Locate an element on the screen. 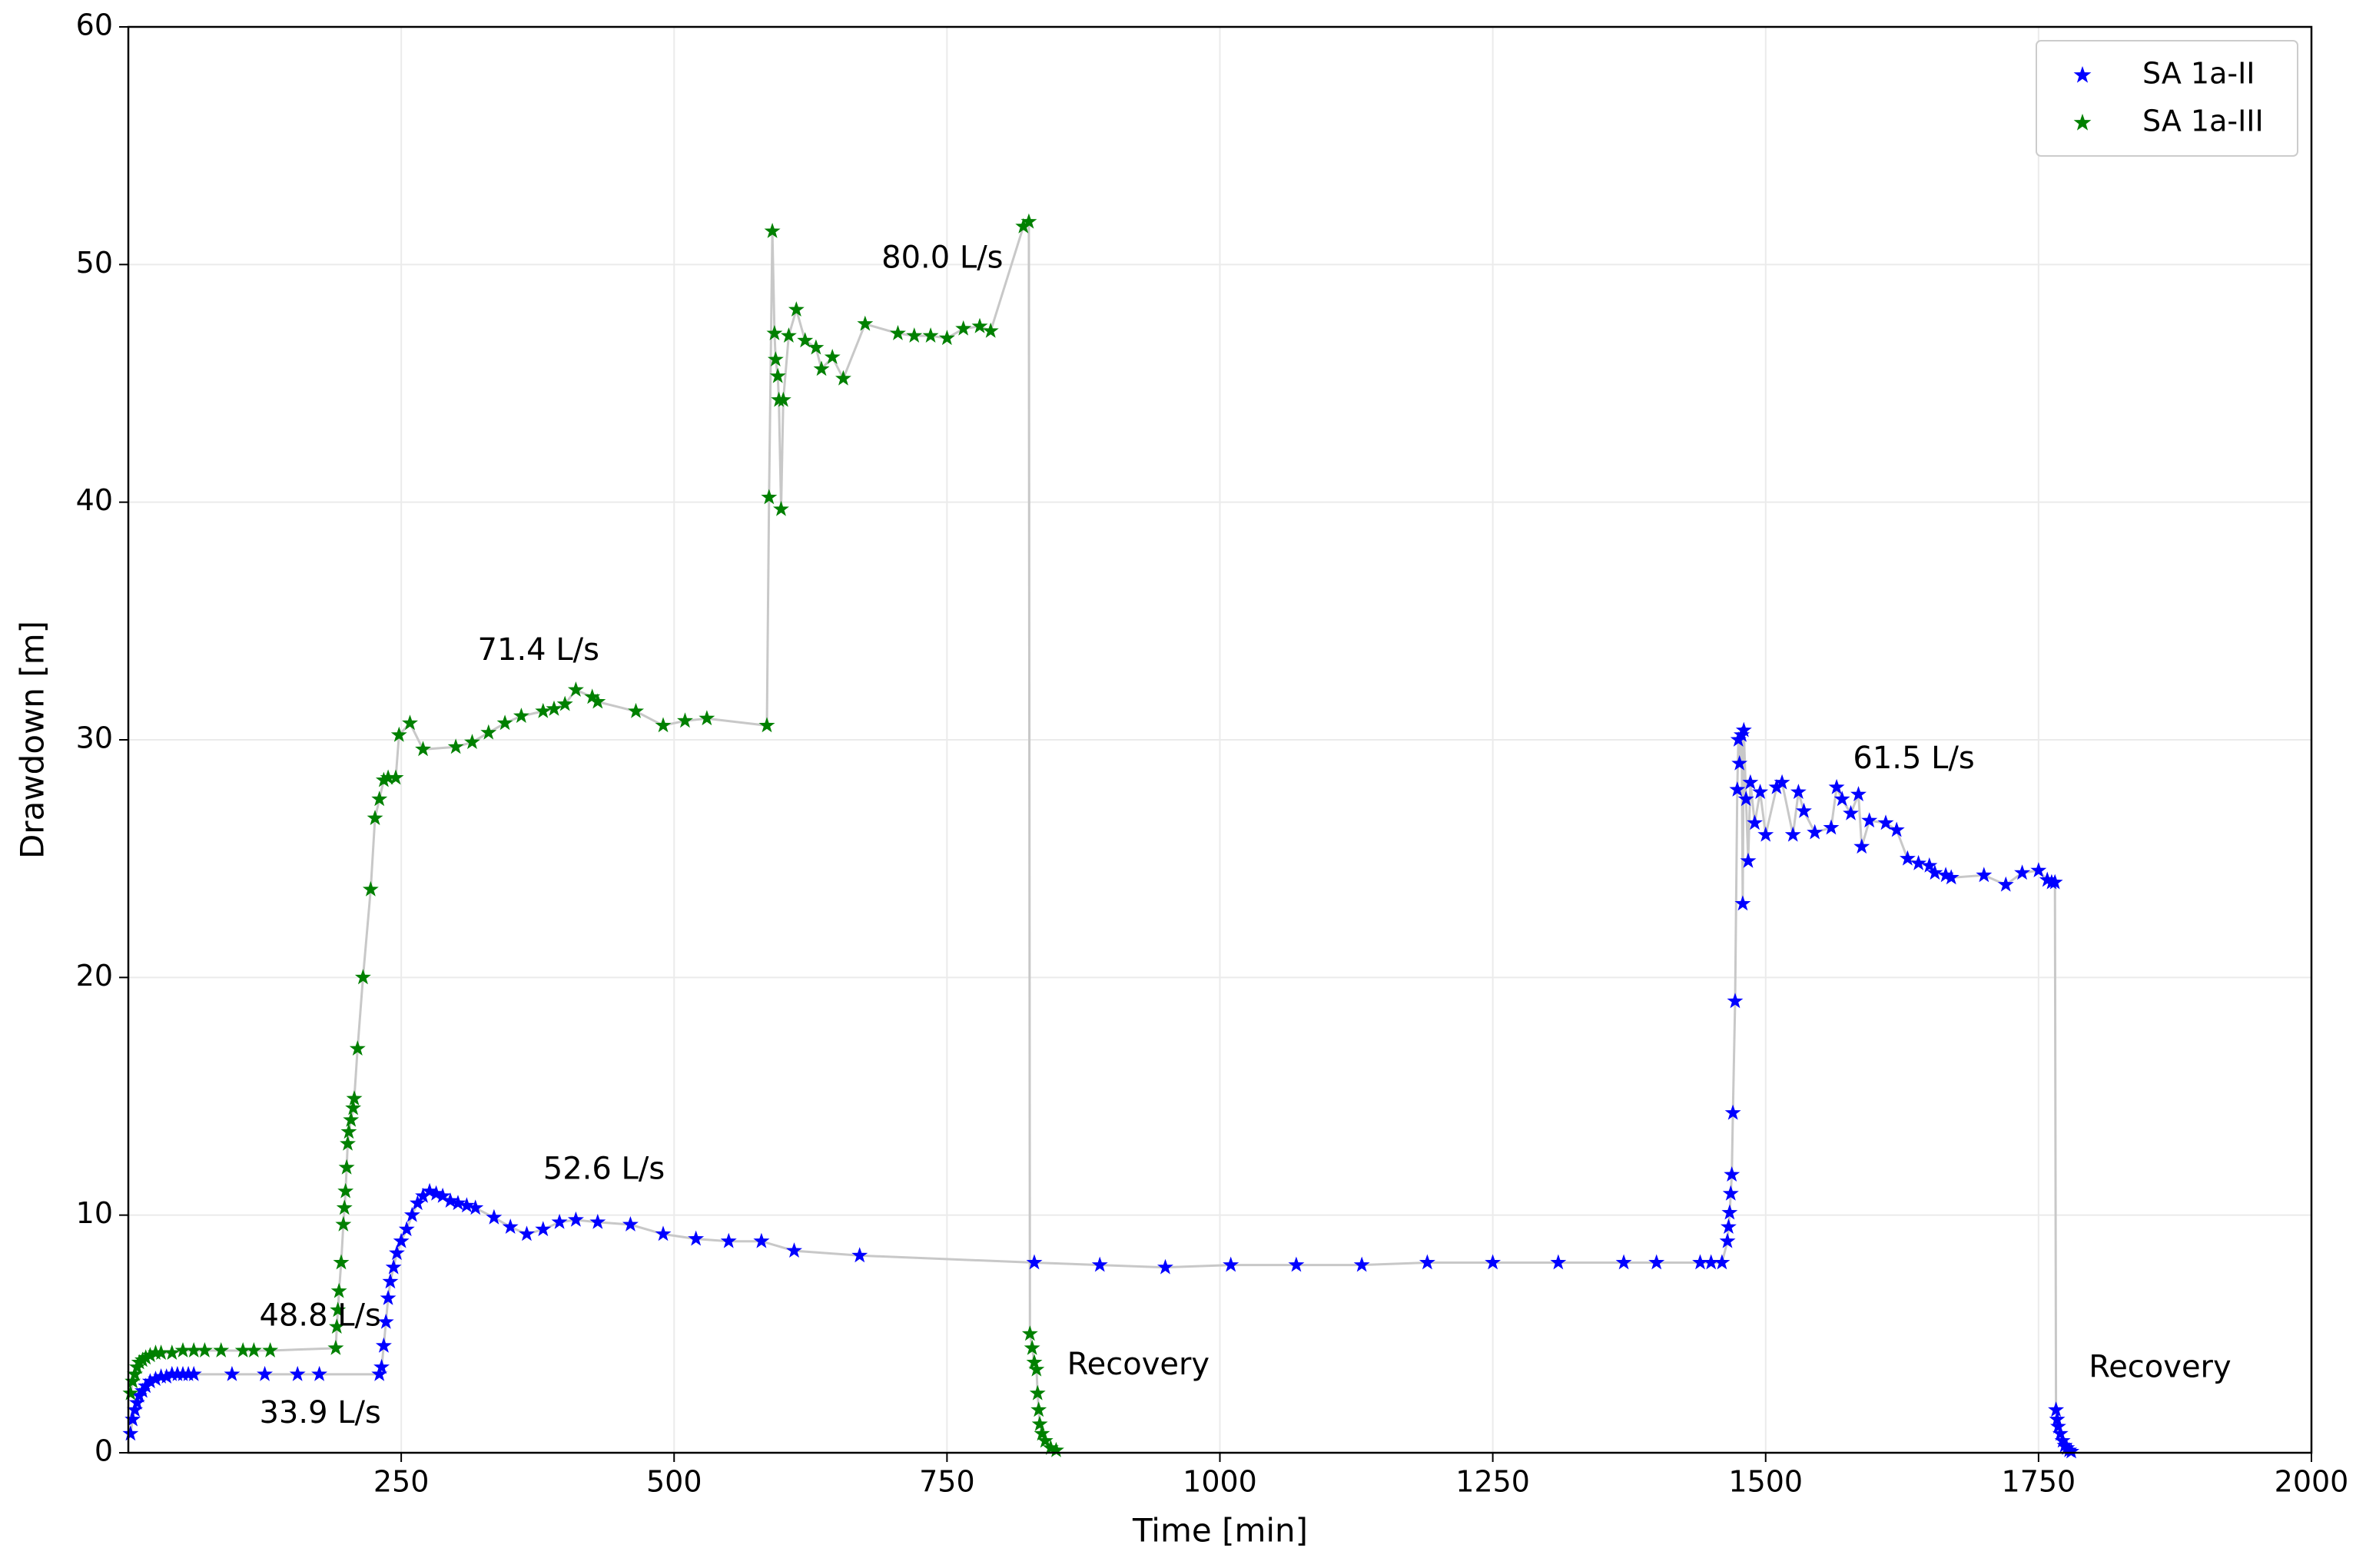 This screenshot has width=2366, height=1568. x-tick-label: 750 is located at coordinates (947, 1482).